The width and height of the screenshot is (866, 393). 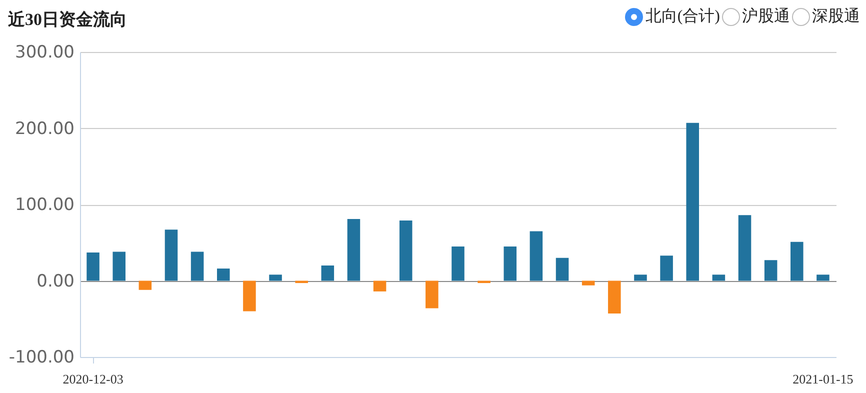 What do you see at coordinates (55, 281) in the screenshot?
I see `y-tick-label: 0.00` at bounding box center [55, 281].